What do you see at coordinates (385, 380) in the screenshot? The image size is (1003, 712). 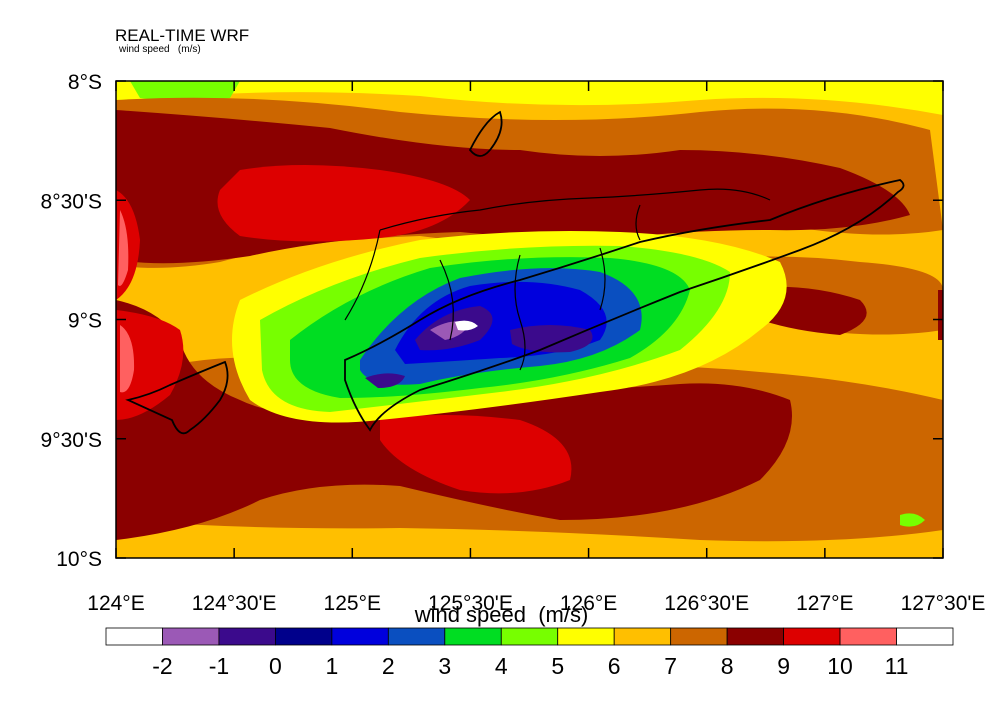 I see `contour-level-0-core-c` at bounding box center [385, 380].